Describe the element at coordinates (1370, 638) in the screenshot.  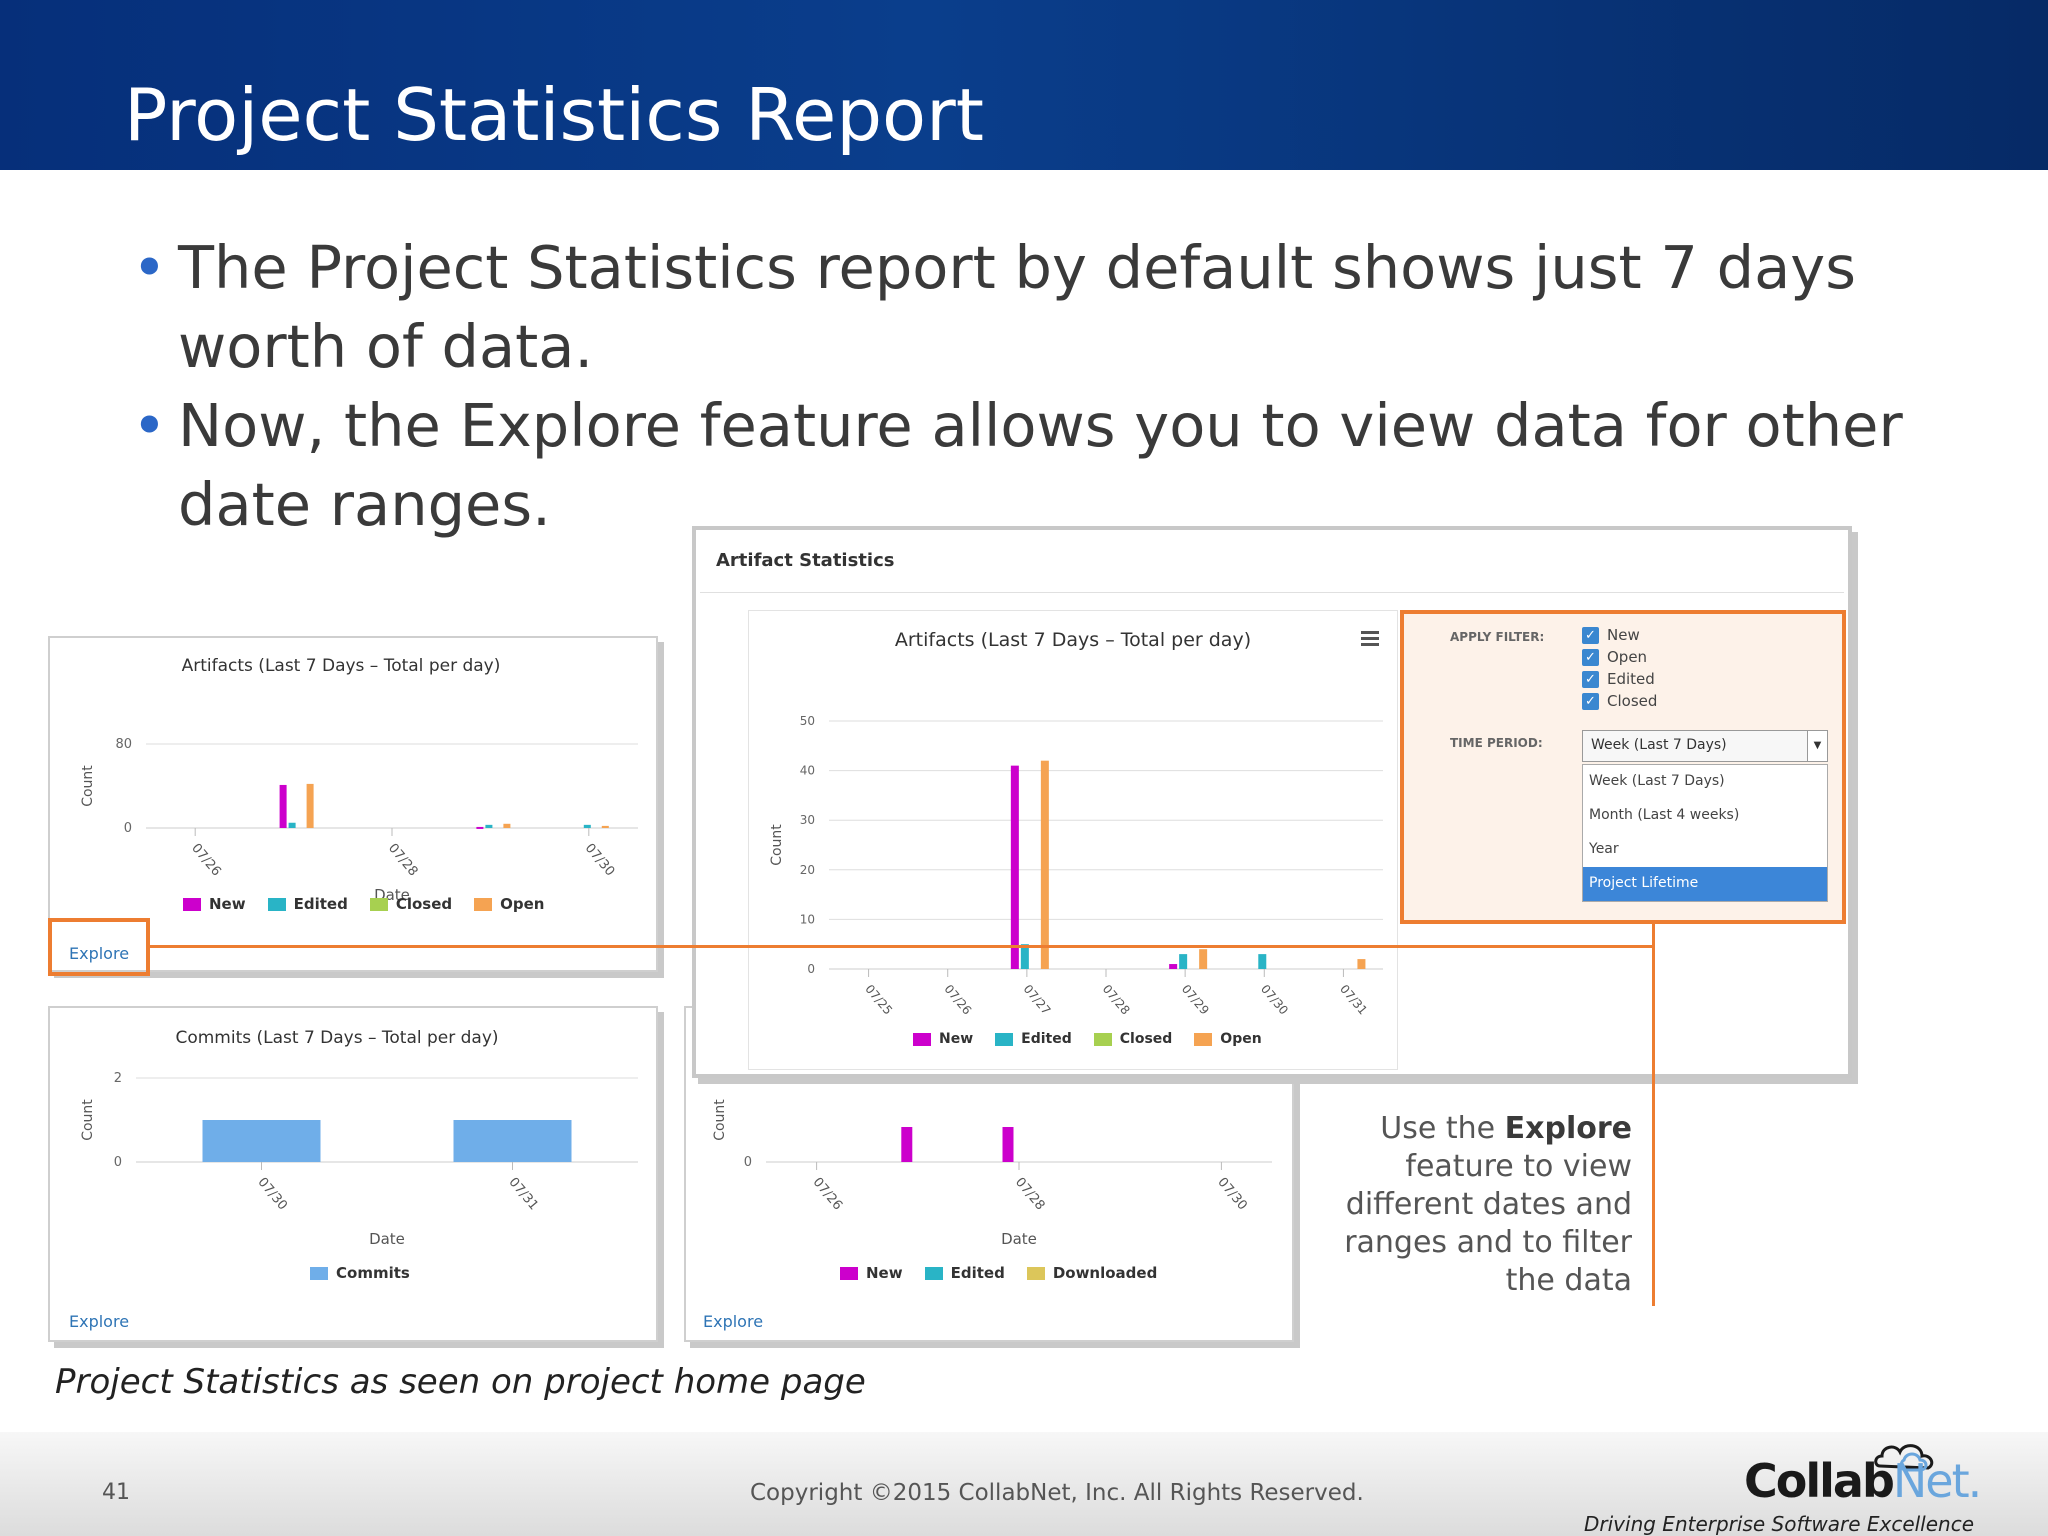
I see `hamburger-menu-icon` at that location.